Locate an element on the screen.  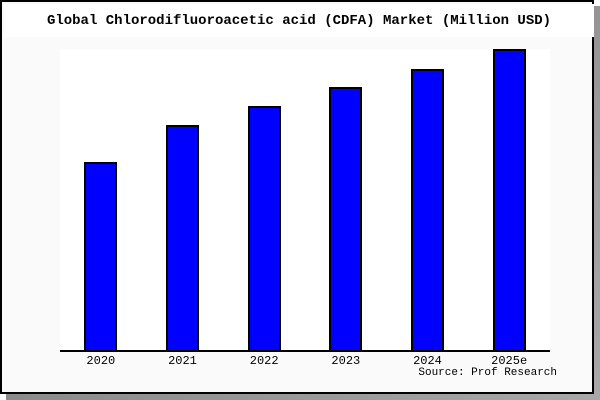
bar-2022 is located at coordinates (264, 228).